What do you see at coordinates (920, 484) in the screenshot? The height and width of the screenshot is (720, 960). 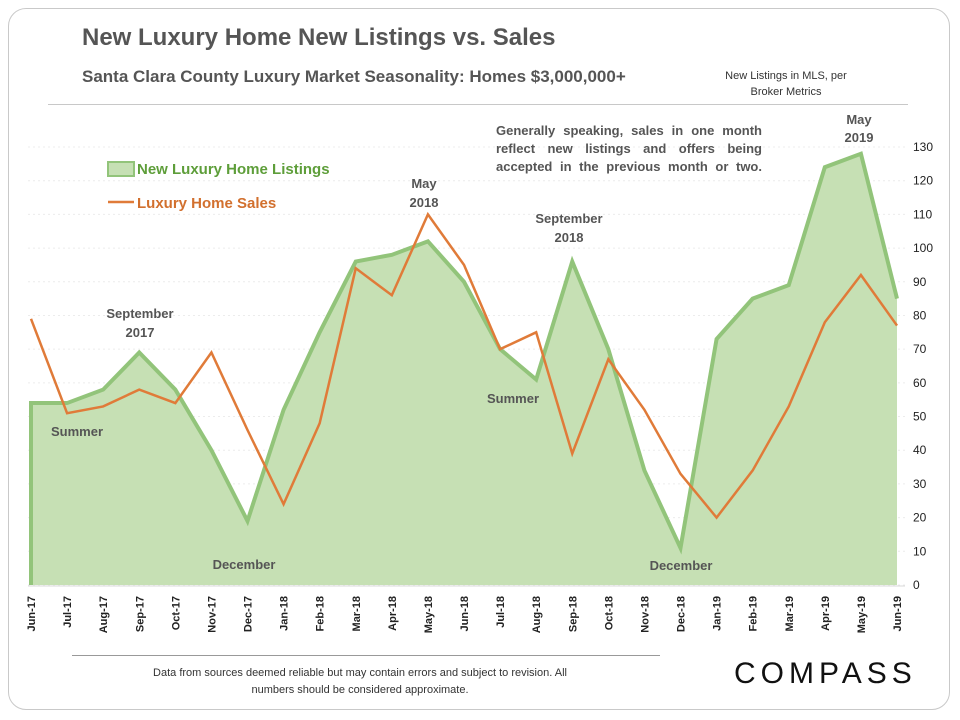 I see `y-tick-label: 30` at bounding box center [920, 484].